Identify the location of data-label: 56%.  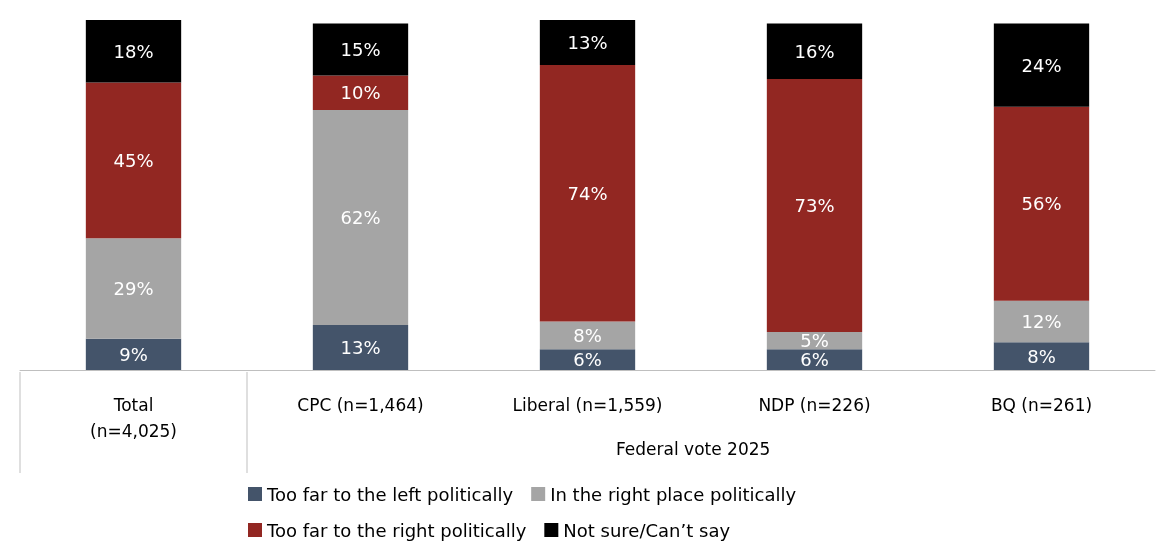
(1041, 204).